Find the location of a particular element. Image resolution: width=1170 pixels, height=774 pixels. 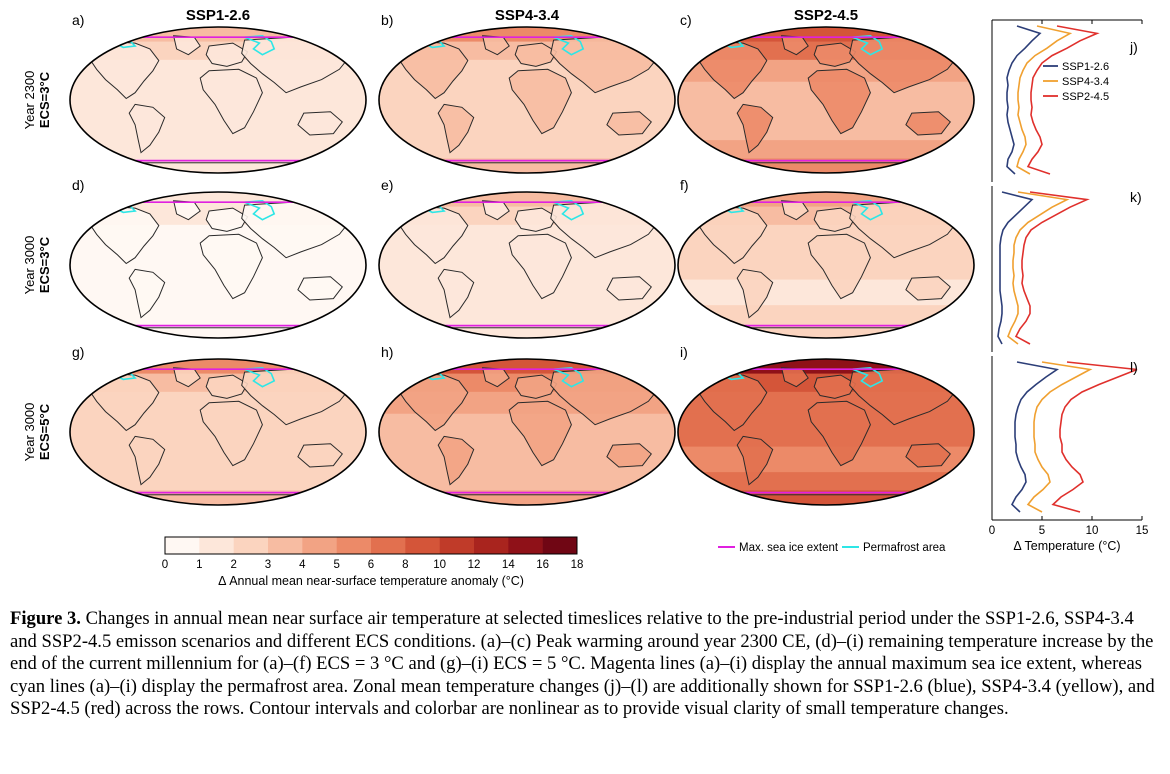

map-panel-c: c) is located at coordinates (826, 93).